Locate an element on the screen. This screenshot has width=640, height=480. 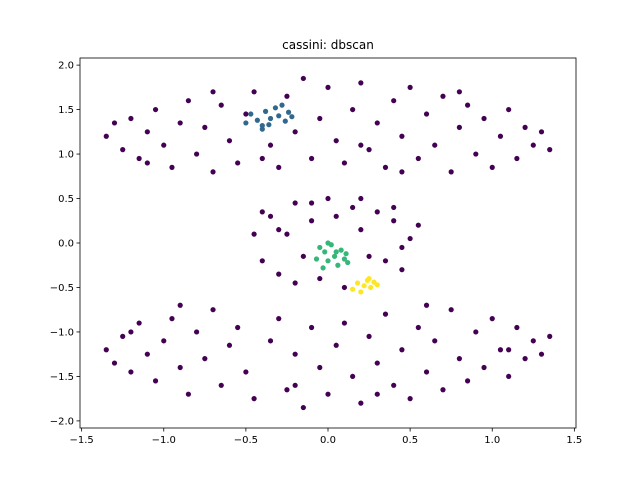
x-tick-label: −1.0 is located at coordinates (164, 440).